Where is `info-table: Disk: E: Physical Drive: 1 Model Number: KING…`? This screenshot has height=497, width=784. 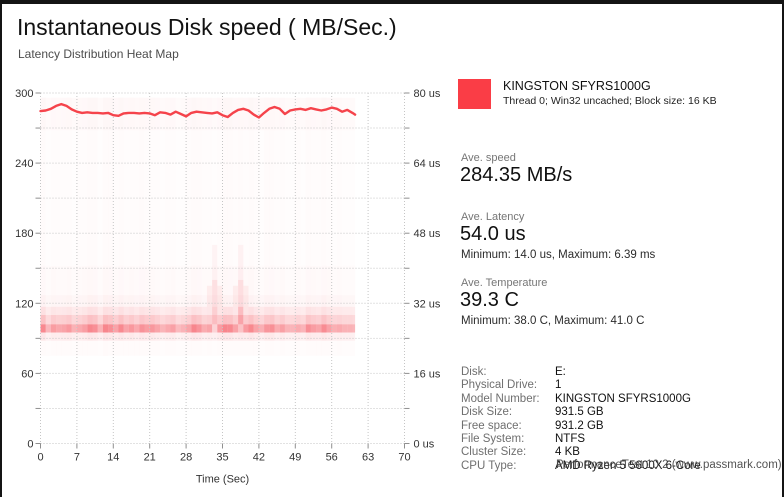
info-table: Disk: E: Physical Drive: 1 Model Number: KING… is located at coordinates (581, 419).